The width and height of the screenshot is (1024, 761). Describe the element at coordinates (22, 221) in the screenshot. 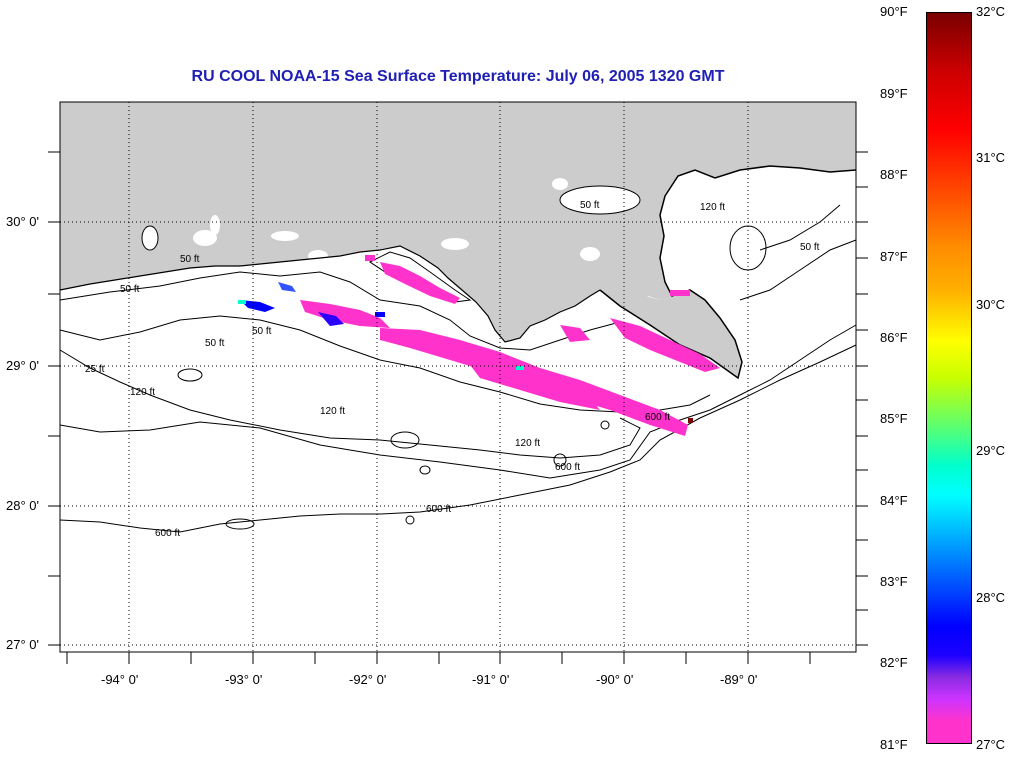

I see `lat-label: 30° 0'` at that location.